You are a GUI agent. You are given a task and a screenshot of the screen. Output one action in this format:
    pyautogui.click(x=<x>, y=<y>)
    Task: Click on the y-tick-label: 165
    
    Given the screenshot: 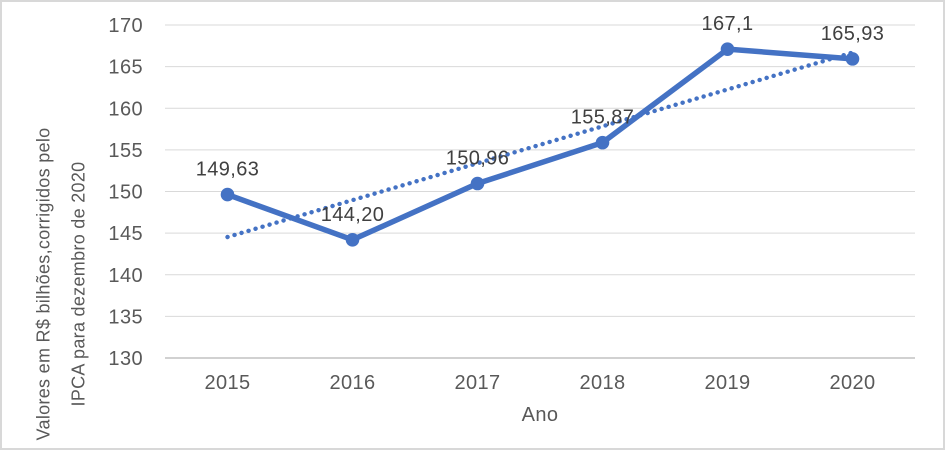 What is the action you would take?
    pyautogui.click(x=125, y=68)
    